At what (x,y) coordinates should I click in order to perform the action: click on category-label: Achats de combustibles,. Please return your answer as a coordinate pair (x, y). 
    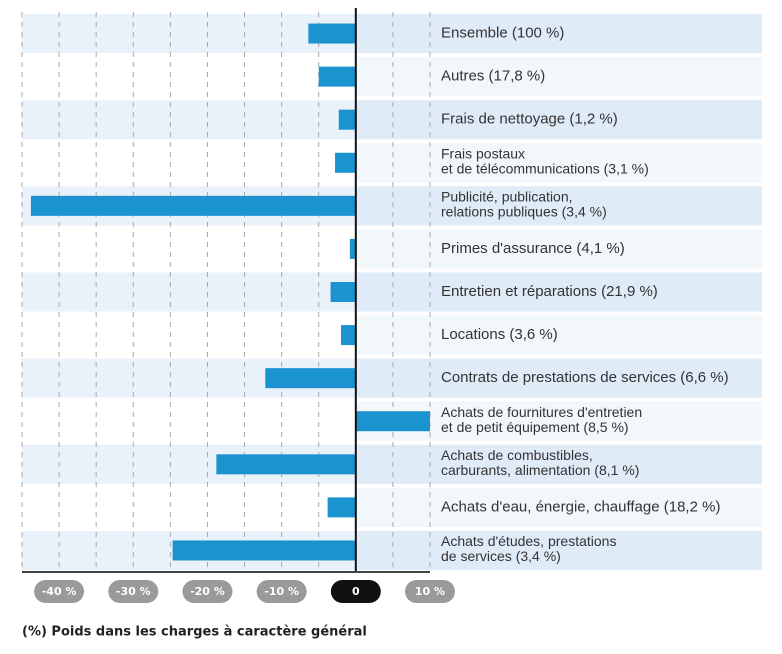
    Looking at the image, I should click on (517, 455).